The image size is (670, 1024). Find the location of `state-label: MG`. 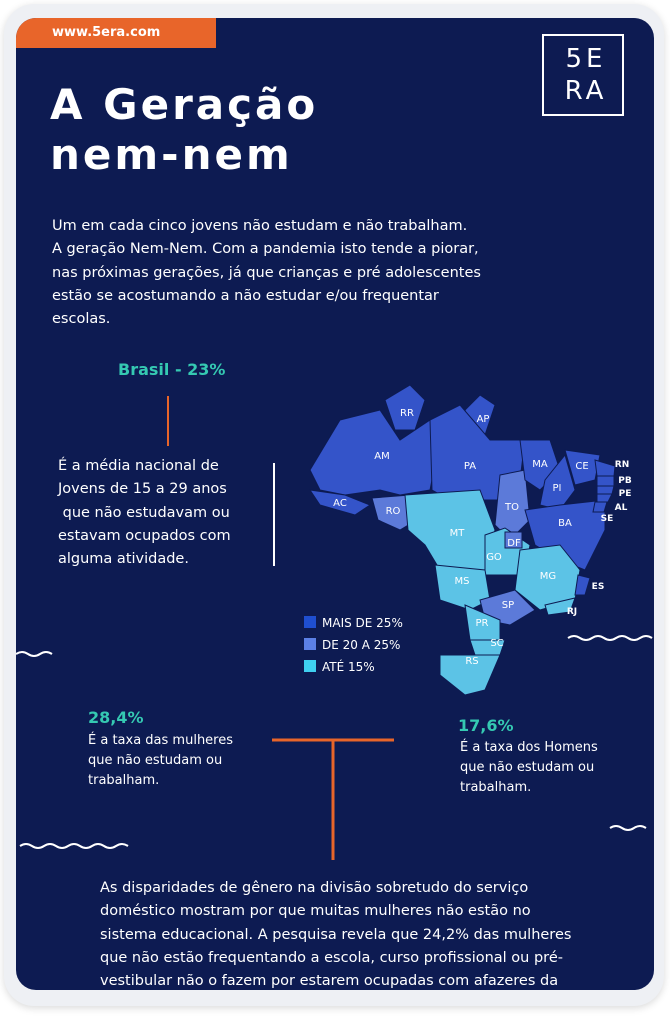

state-label: MG is located at coordinates (548, 576).